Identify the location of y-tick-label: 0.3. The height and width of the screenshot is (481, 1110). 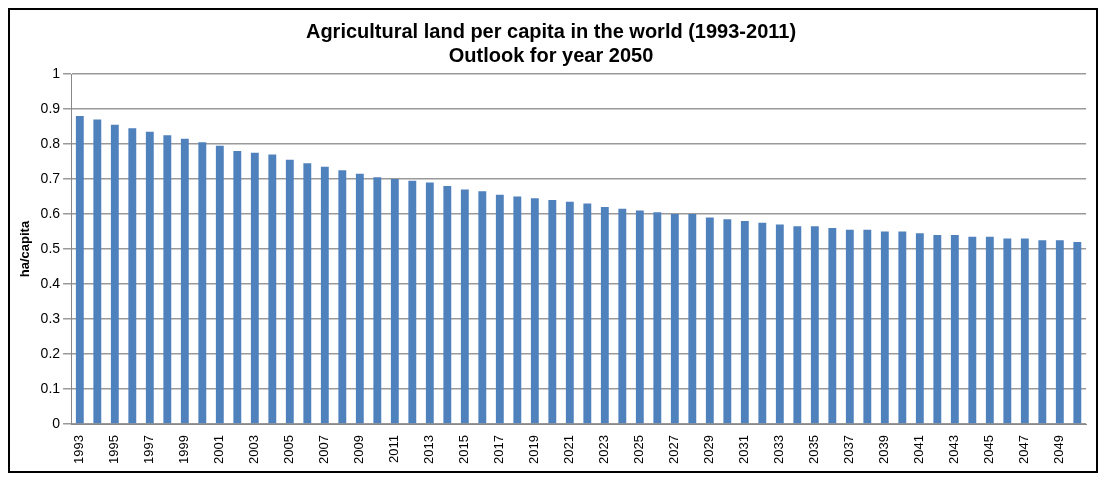
(50, 317).